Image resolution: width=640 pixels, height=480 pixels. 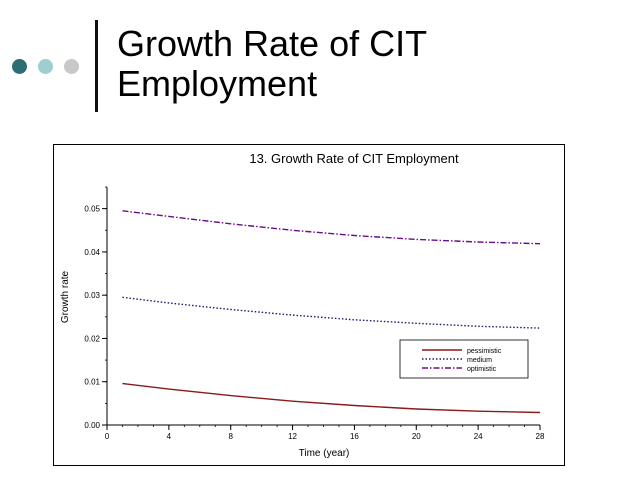 What do you see at coordinates (478, 436) in the screenshot?
I see `x-tick-label: 24` at bounding box center [478, 436].